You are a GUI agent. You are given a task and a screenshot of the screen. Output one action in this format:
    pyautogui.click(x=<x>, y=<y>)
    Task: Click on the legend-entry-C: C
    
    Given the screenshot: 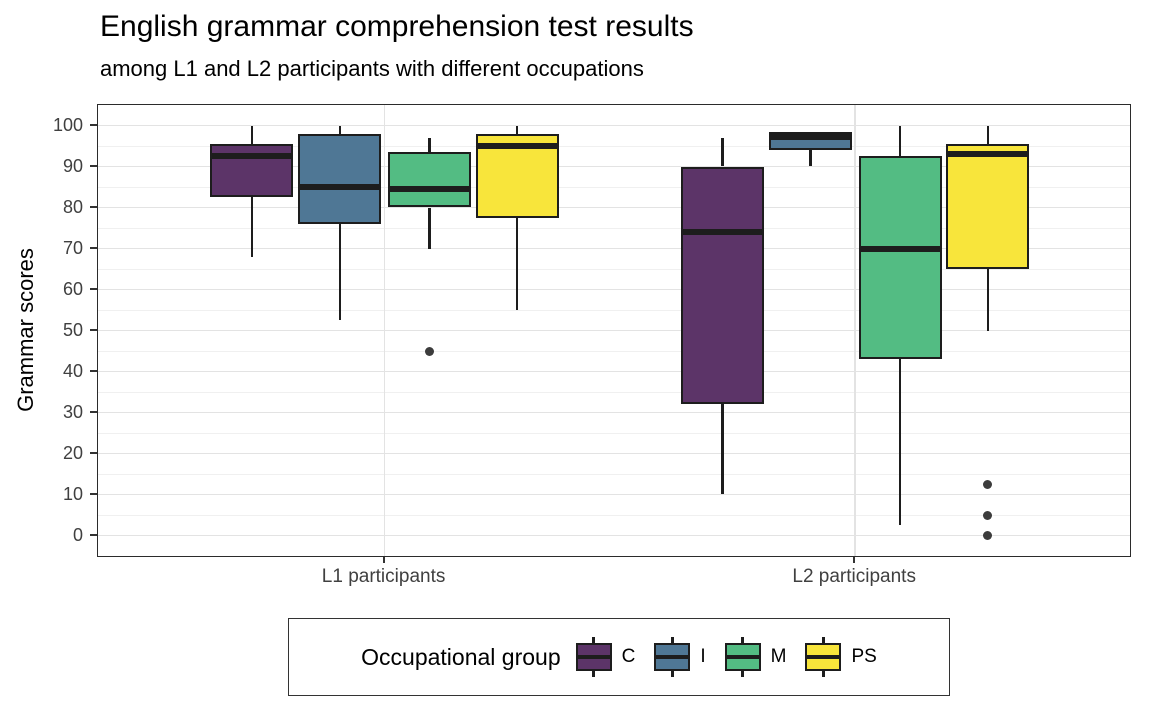 What is the action you would take?
    pyautogui.click(x=605, y=657)
    